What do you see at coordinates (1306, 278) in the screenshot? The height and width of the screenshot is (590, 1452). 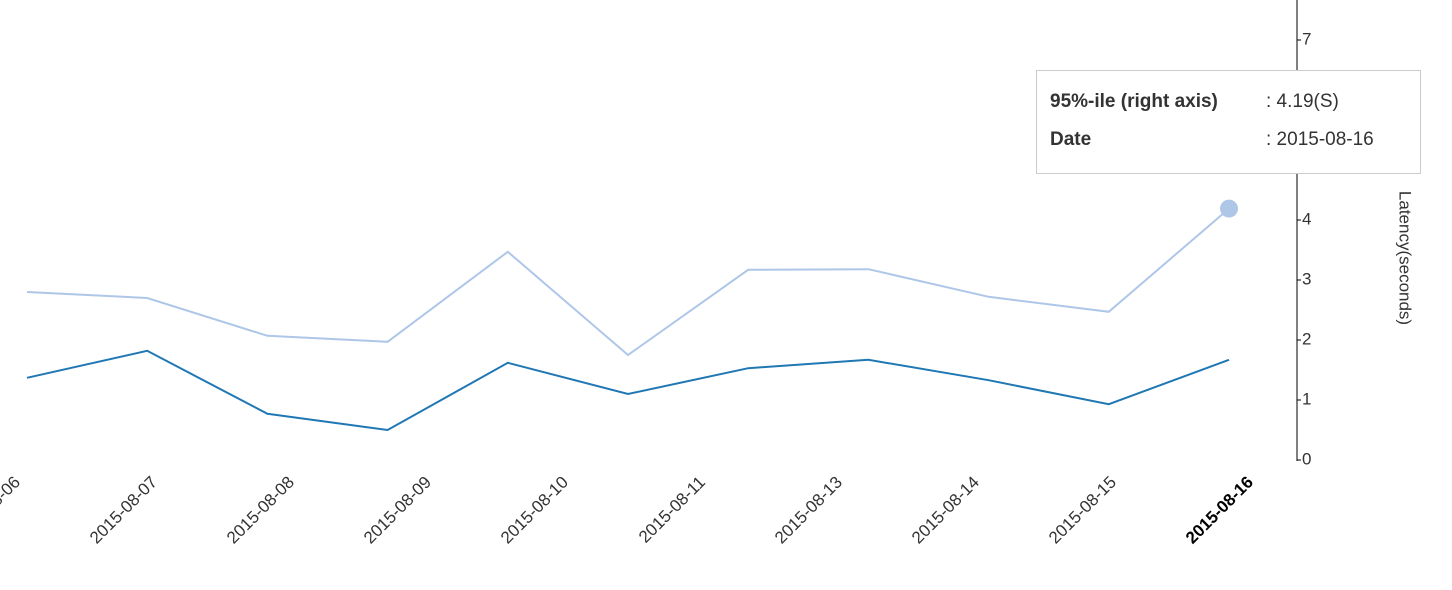 I see `y-tick-label: 3` at bounding box center [1306, 278].